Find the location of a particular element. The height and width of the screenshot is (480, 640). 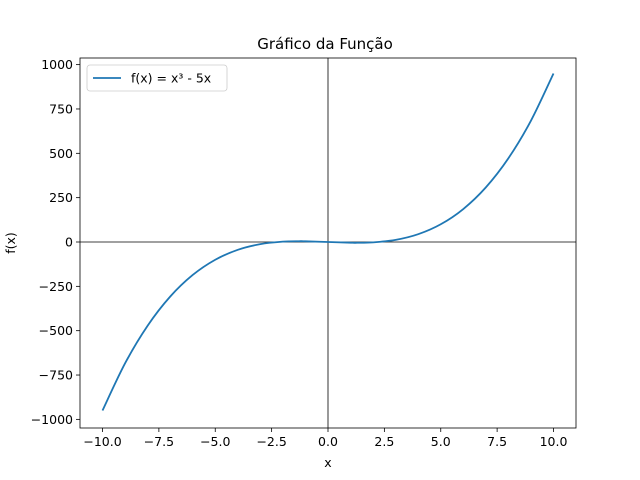

chart-title: Gráfico da Função is located at coordinates (325, 44).